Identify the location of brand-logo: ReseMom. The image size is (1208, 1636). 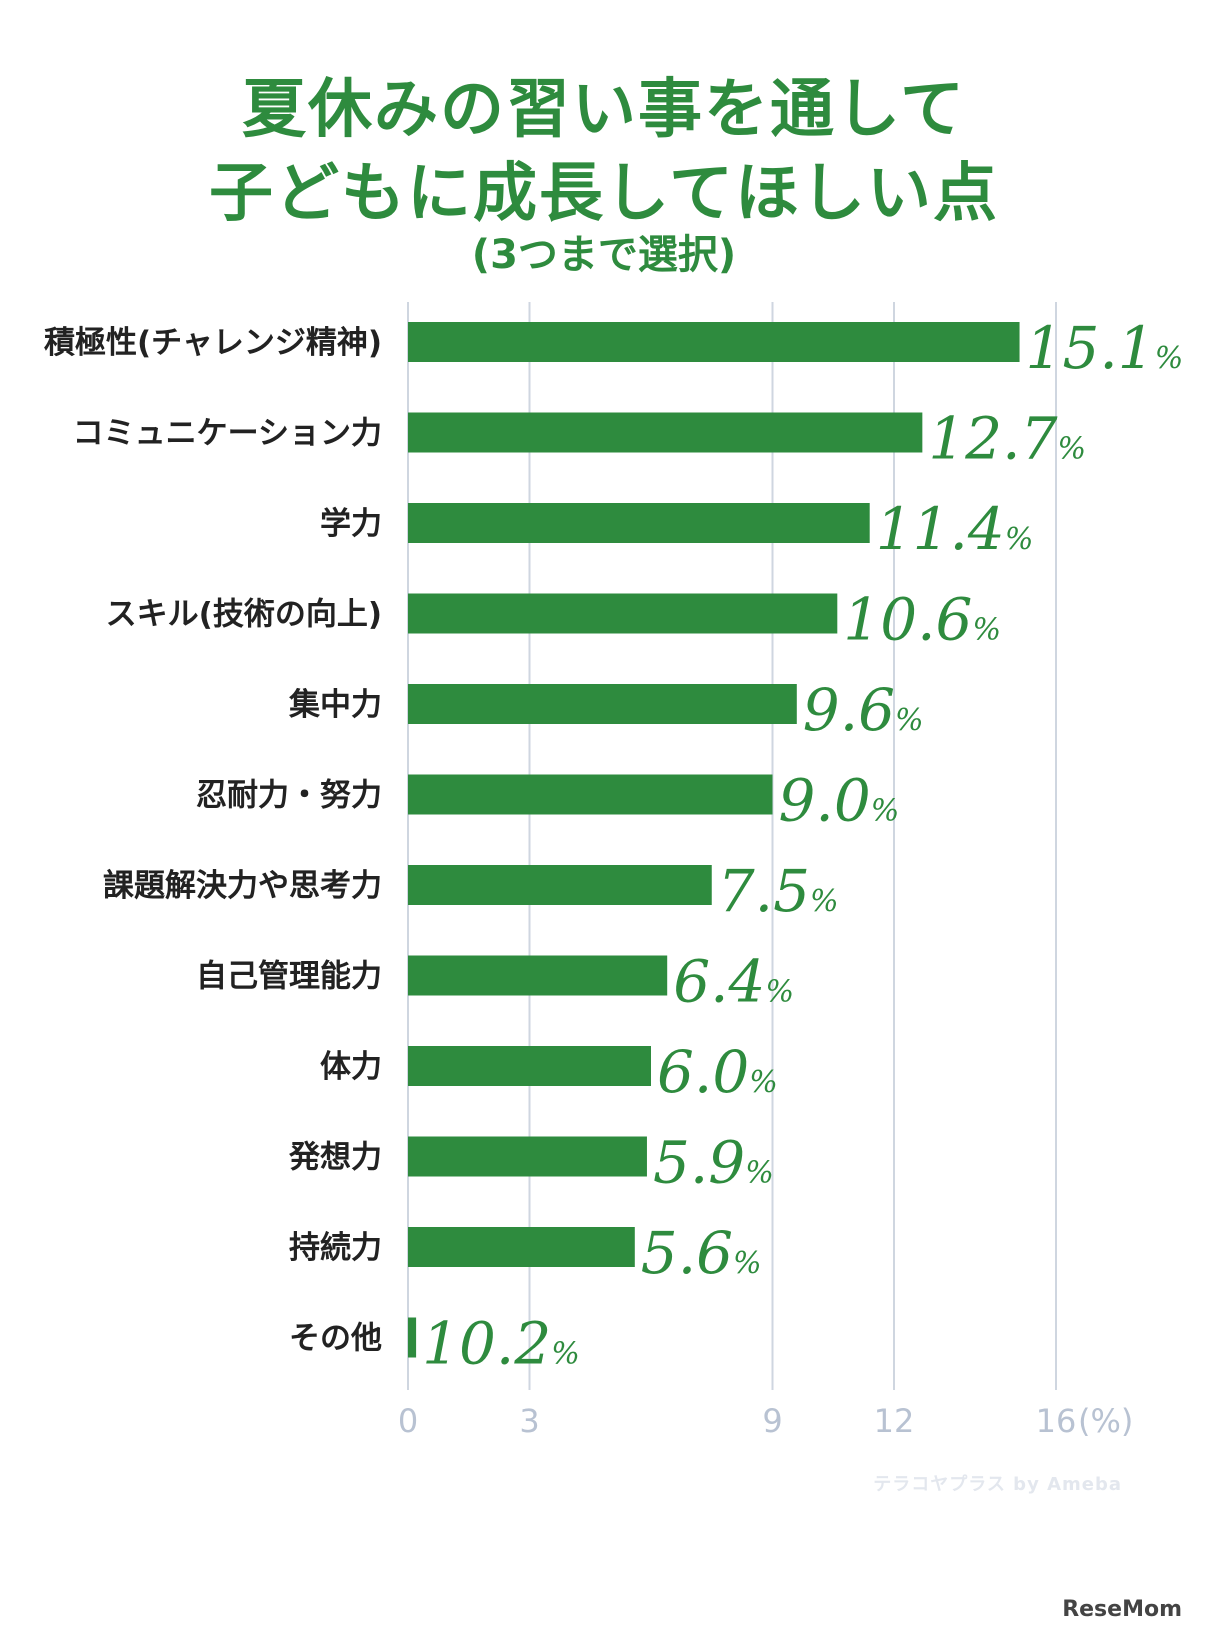
(1122, 1609).